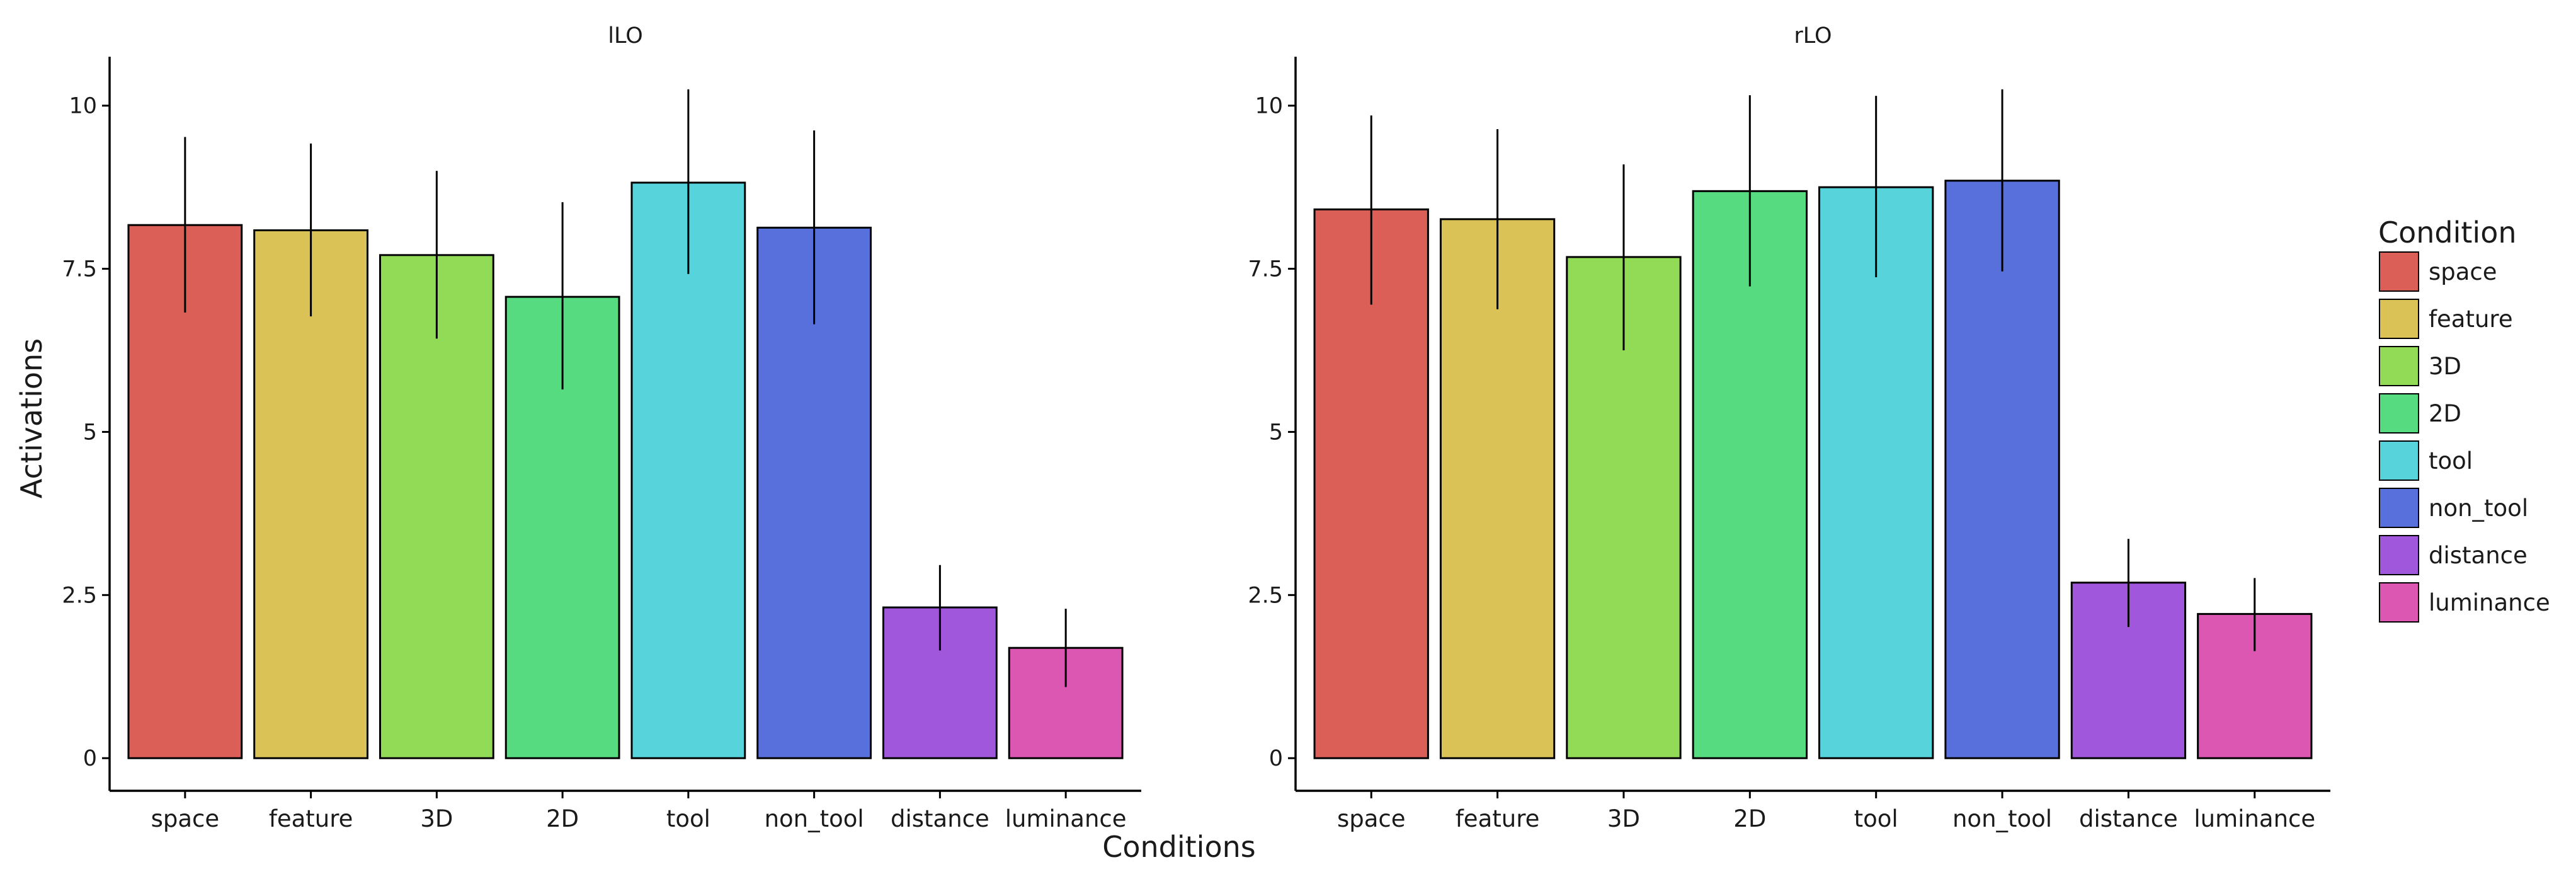  What do you see at coordinates (2447, 233) in the screenshot?
I see `legend-title: Condition` at bounding box center [2447, 233].